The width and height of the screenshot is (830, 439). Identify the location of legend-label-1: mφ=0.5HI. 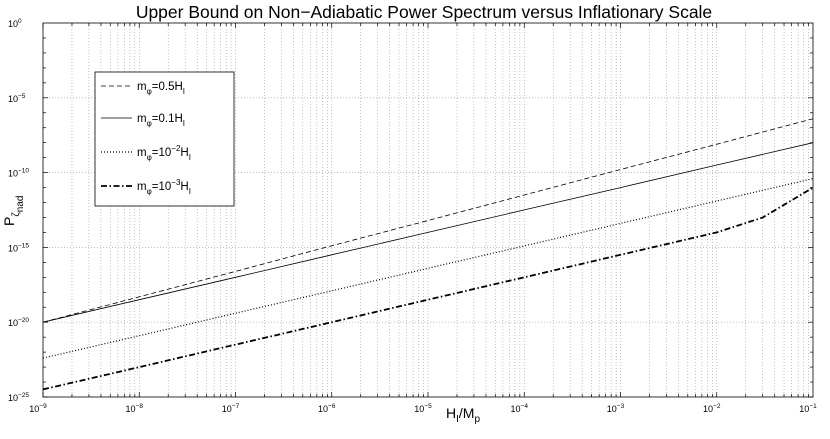
(161, 88).